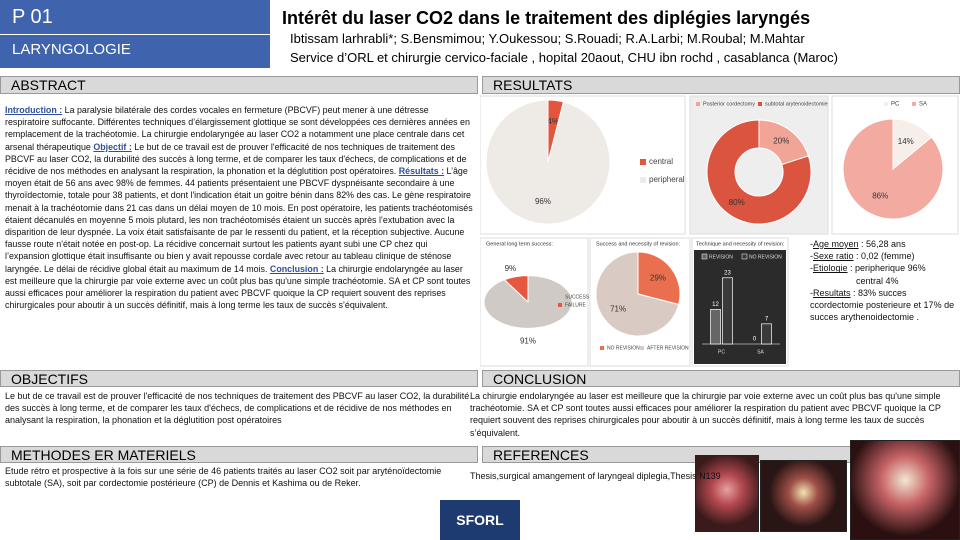  Describe the element at coordinates (668, 348) in the screenshot. I see `legend-label: AFTER REVISION` at that location.